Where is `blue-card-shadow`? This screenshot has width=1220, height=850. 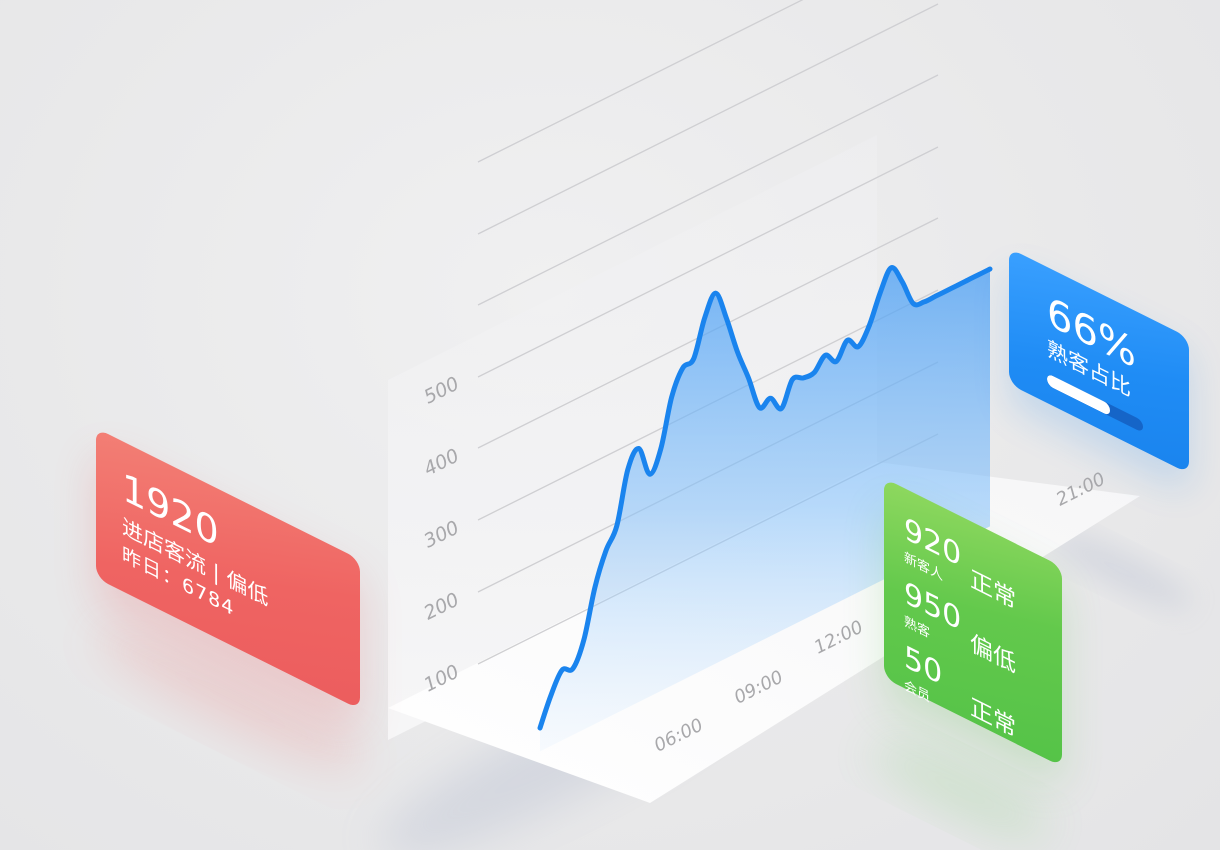 blue-card-shadow is located at coordinates (1120, 570).